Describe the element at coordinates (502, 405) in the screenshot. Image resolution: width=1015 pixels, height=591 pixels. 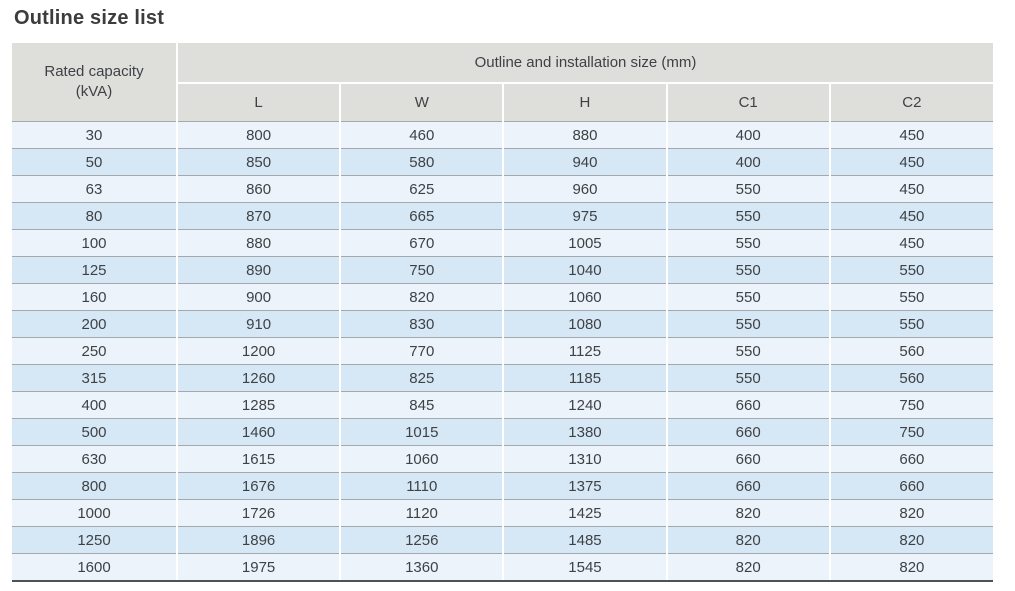
I see `table-row: 400 1285 845 1240 660 750` at that location.